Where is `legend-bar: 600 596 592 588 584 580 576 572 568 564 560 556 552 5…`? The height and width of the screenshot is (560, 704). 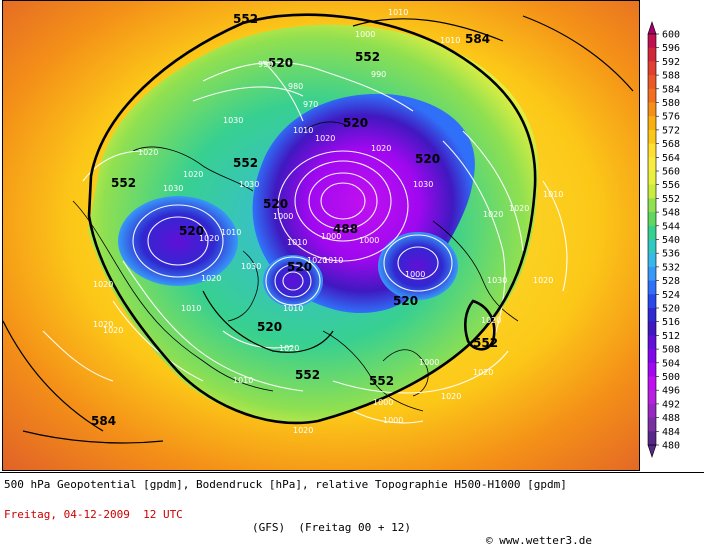 legend-bar: 600 596 592 588 584 580 576 572 568 564 560 556 552 5… is located at coordinates (663, 239).